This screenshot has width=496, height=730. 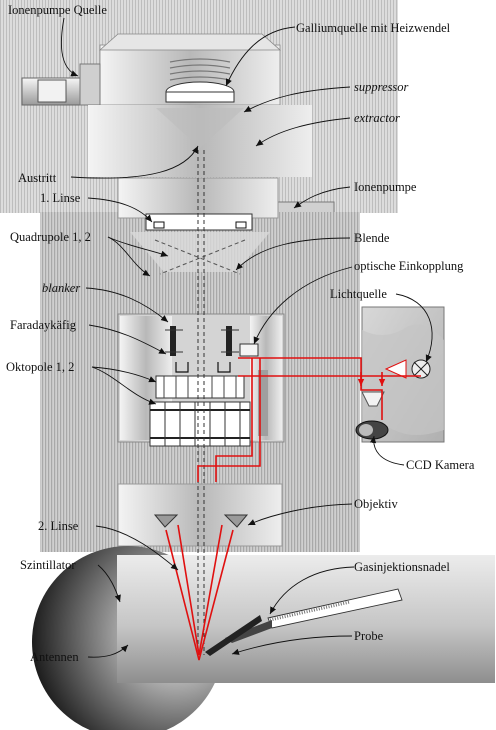 What do you see at coordinates (202, 341) in the screenshot?
I see `blanker-plates` at bounding box center [202, 341].